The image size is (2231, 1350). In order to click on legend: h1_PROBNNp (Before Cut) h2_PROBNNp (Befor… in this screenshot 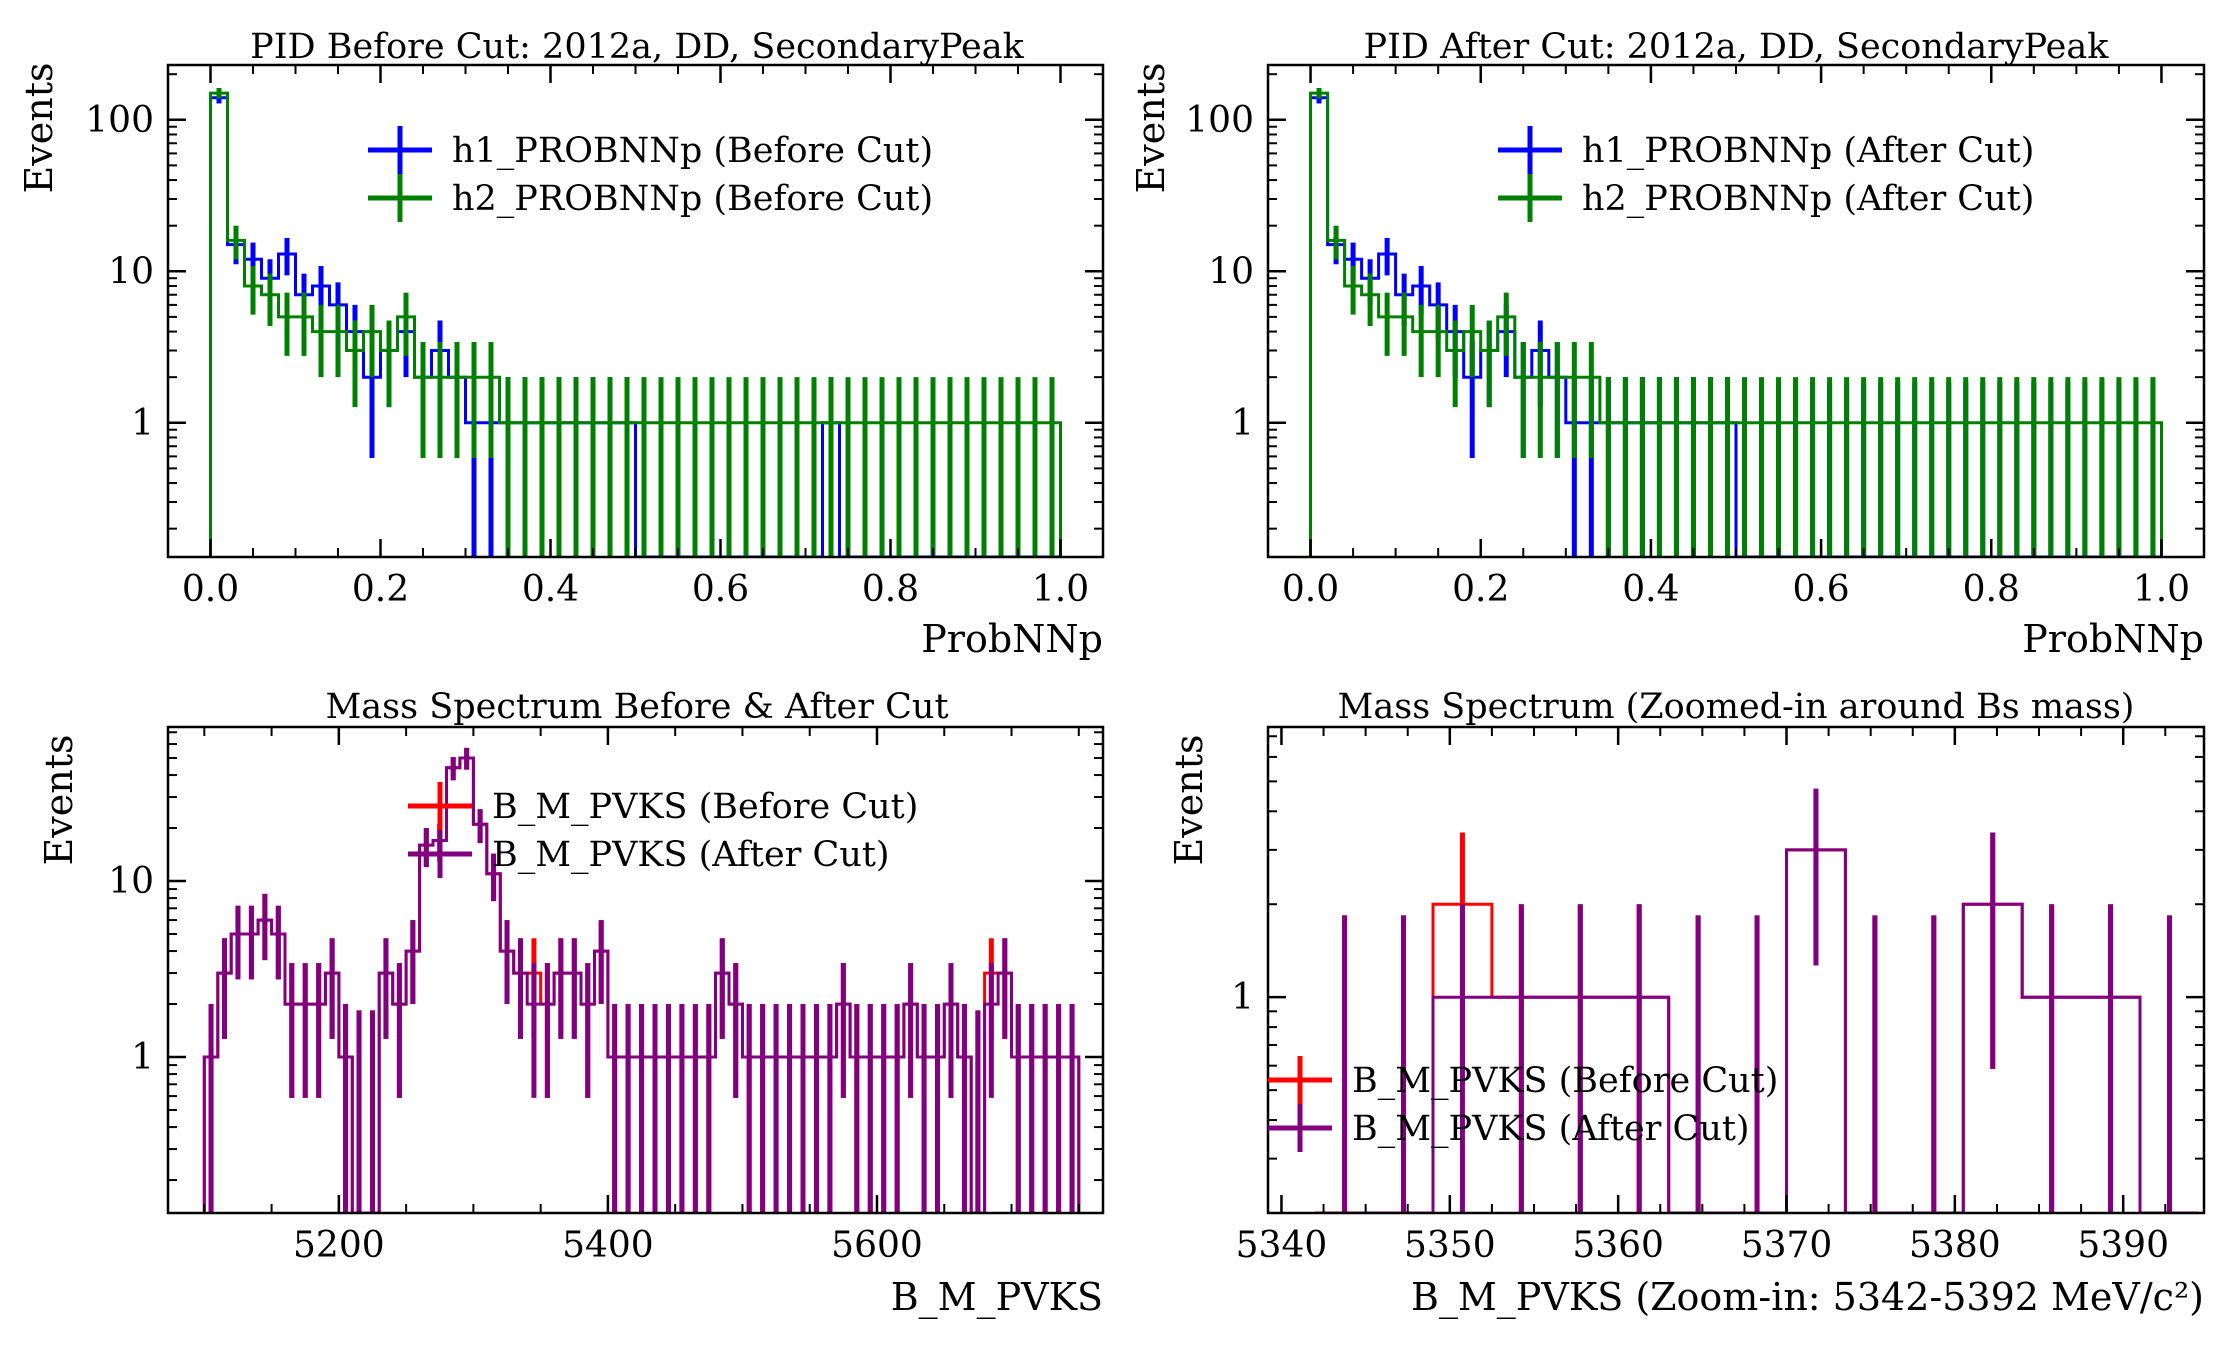, I will do `click(650, 174)`.